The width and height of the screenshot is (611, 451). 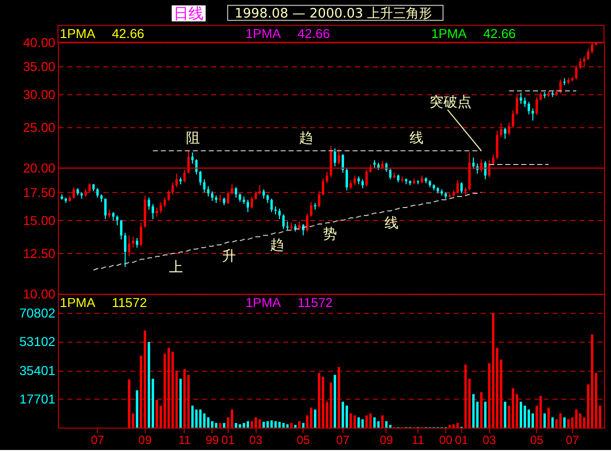 I want to click on y-tick-label: 30.00, so click(x=39, y=94).